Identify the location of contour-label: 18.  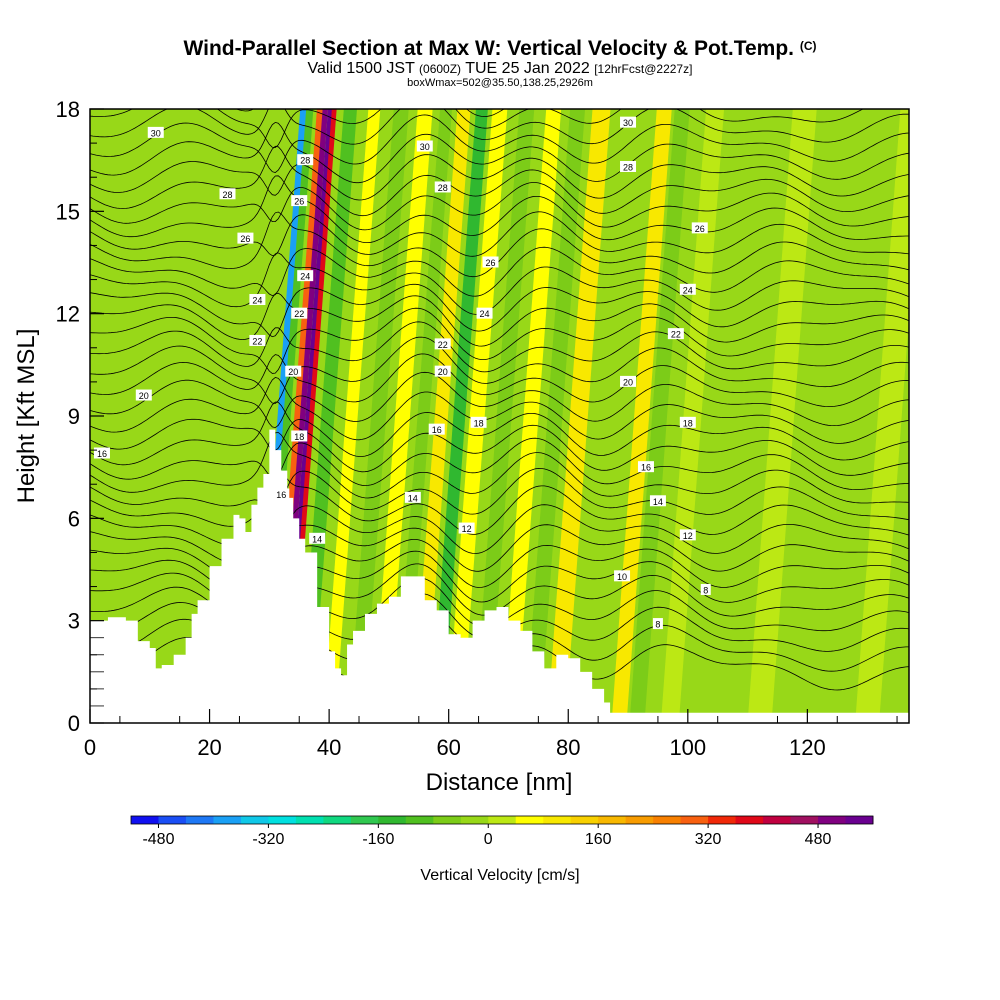
(687, 422).